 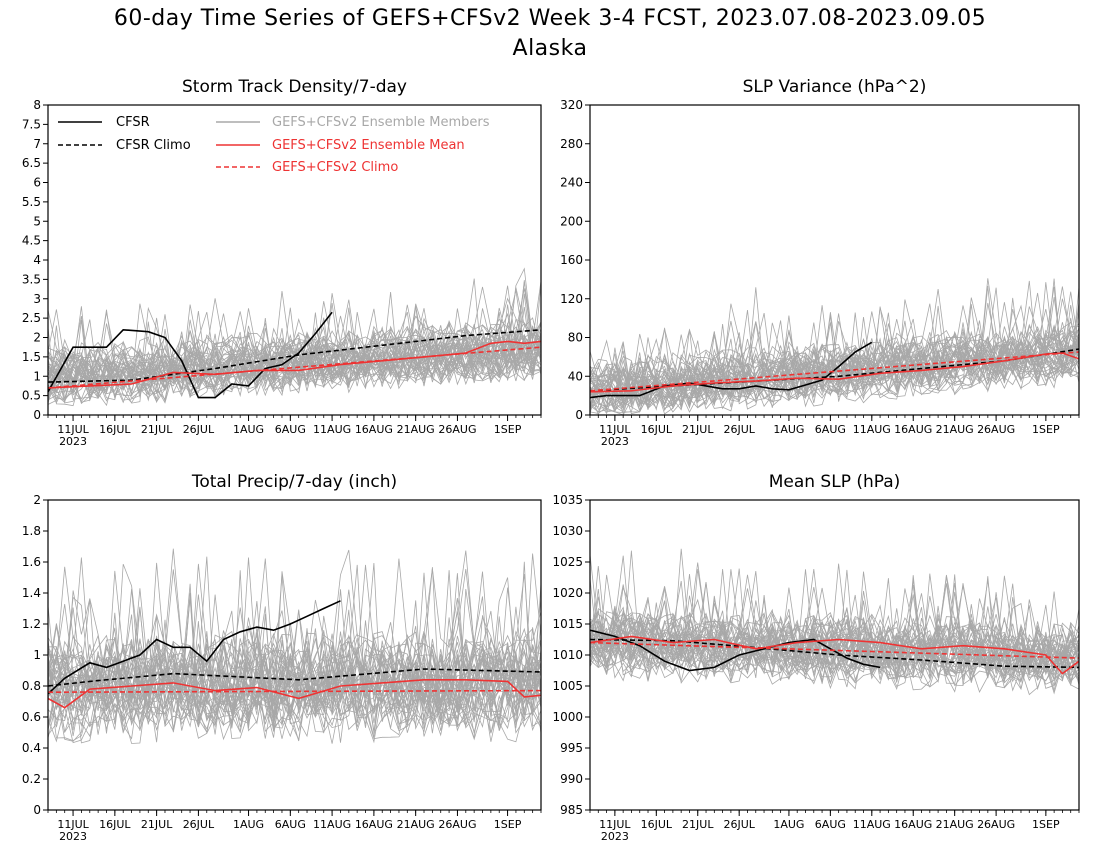 I want to click on y-tick-label: 1030, so click(x=567, y=531).